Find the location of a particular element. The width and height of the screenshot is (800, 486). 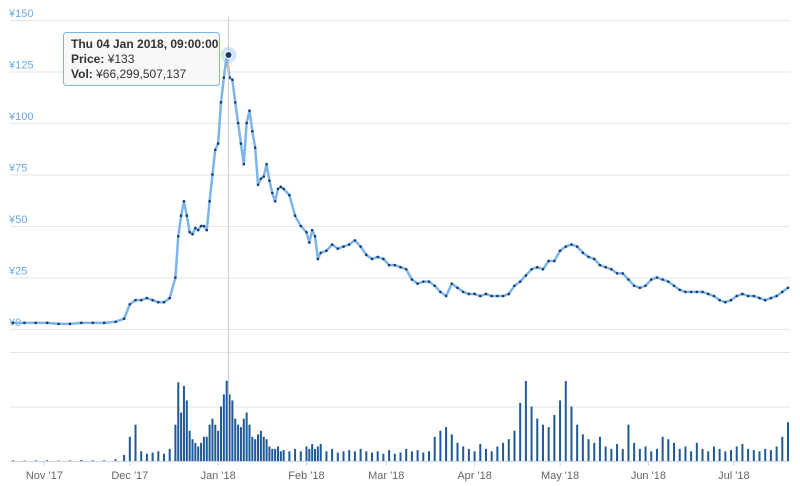

x-tick-label: May '18 is located at coordinates (560, 476).